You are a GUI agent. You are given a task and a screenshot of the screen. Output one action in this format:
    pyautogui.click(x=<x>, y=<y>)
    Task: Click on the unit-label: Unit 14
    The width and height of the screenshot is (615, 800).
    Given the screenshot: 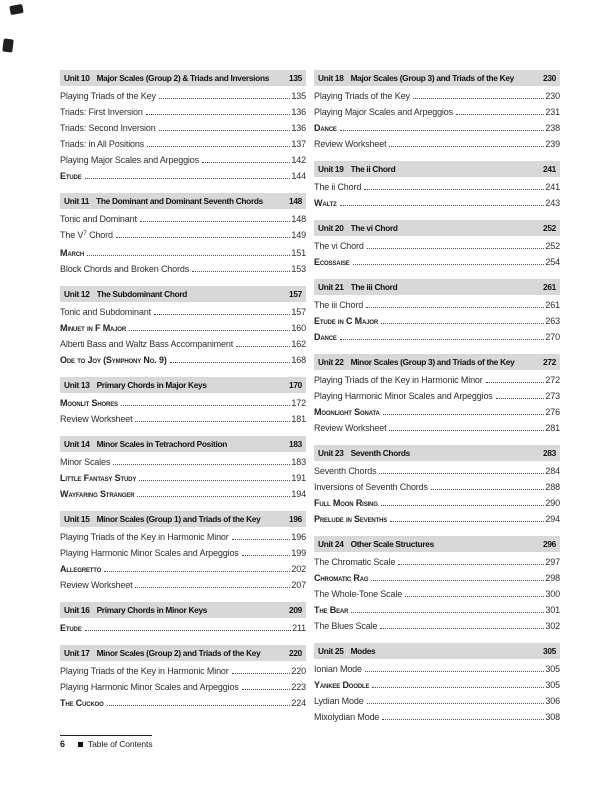 What is the action you would take?
    pyautogui.click(x=77, y=444)
    